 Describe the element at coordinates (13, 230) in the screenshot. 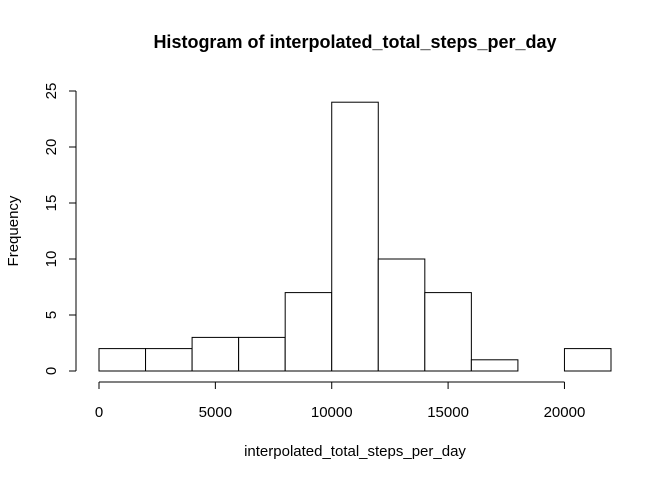

I see `y-axis-label: Frequency` at that location.